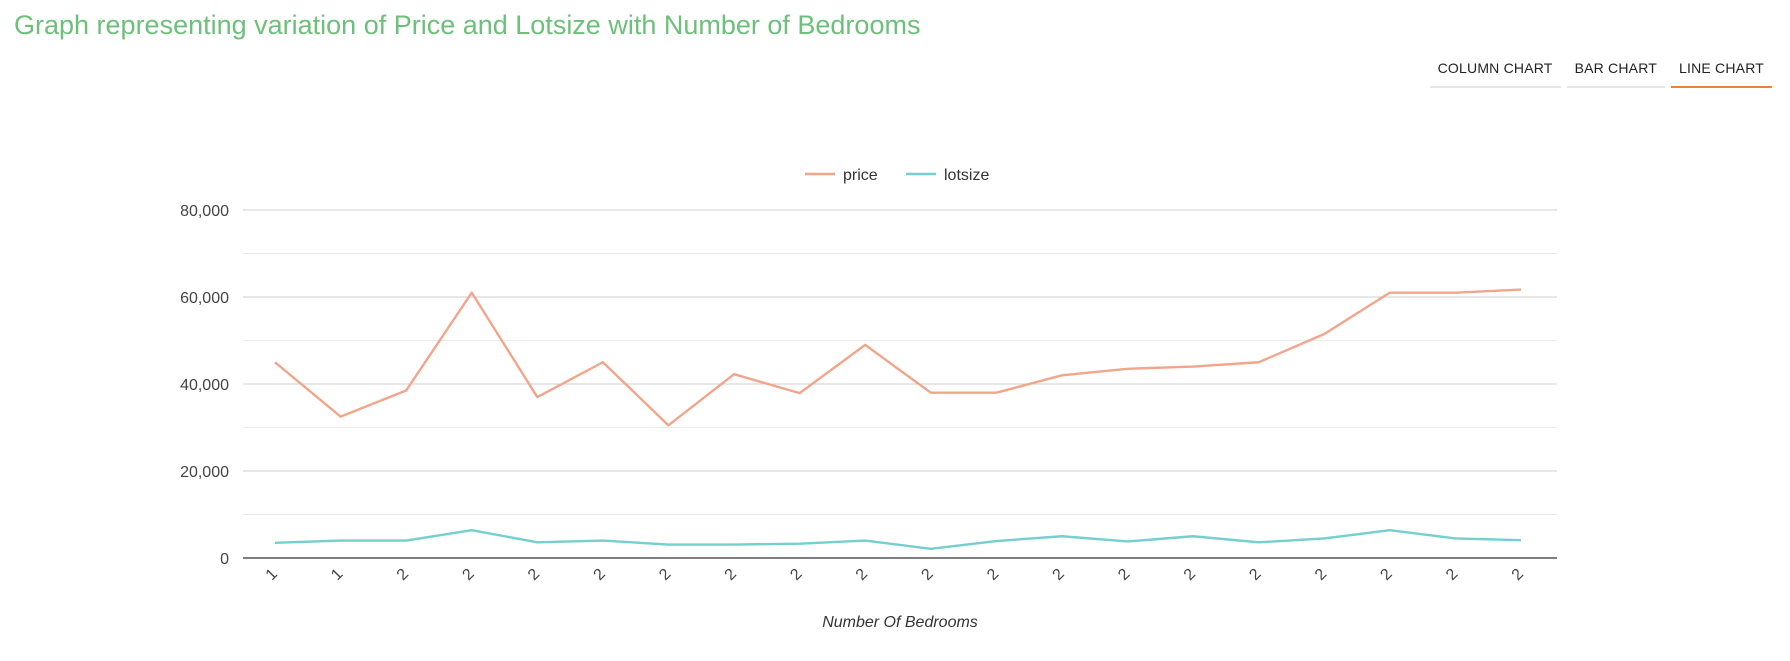 This screenshot has width=1790, height=661. Describe the element at coordinates (1616, 71) in the screenshot. I see `tab-bar-chart: BAR CHART` at that location.